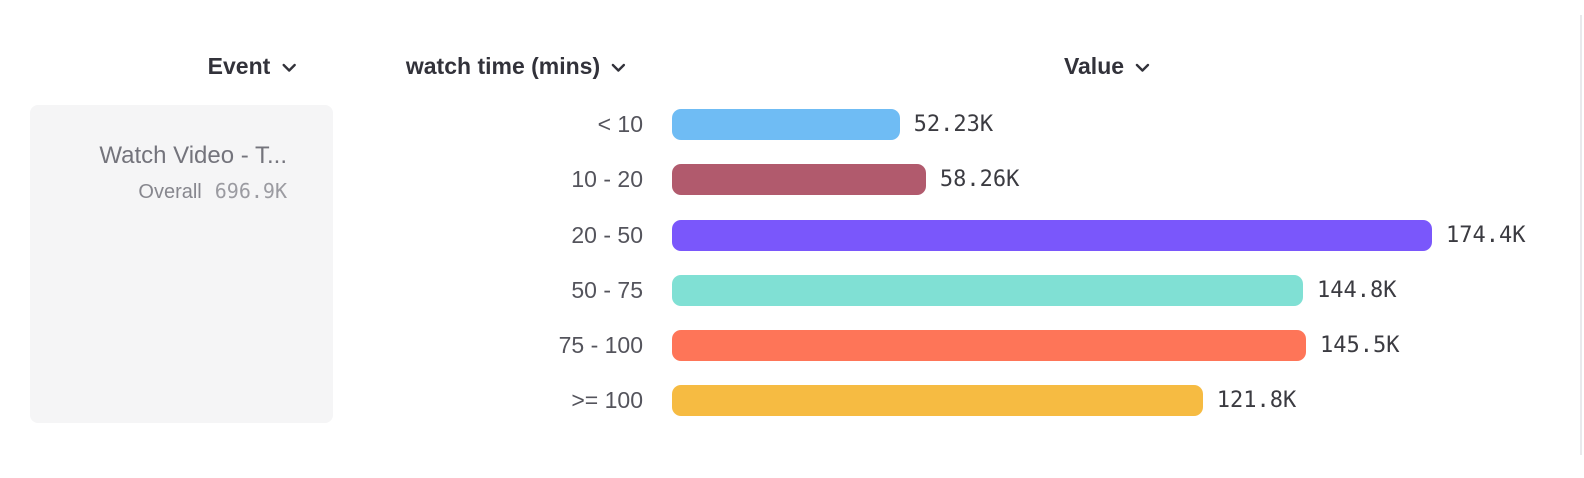 The image size is (1584, 478). I want to click on bar-category-label: 75 - 100, so click(600, 345).